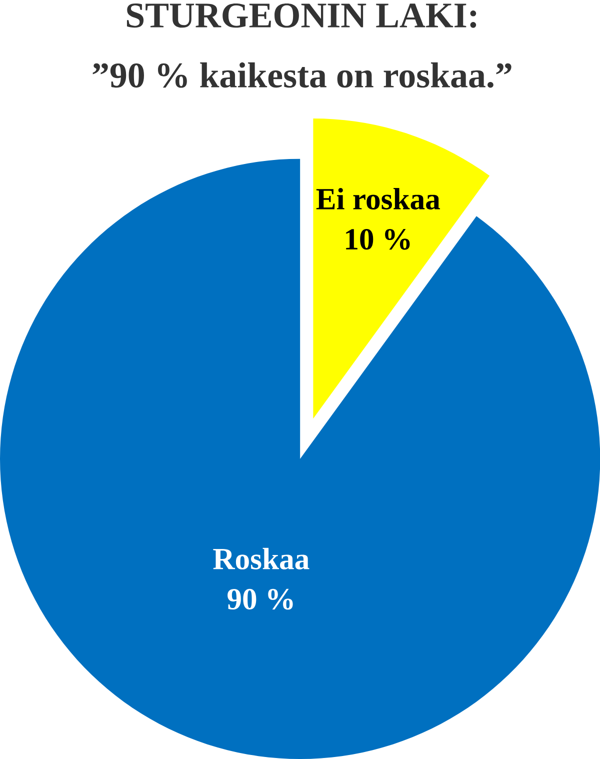  I want to click on slice-label: Ei roskaa, so click(378, 199).